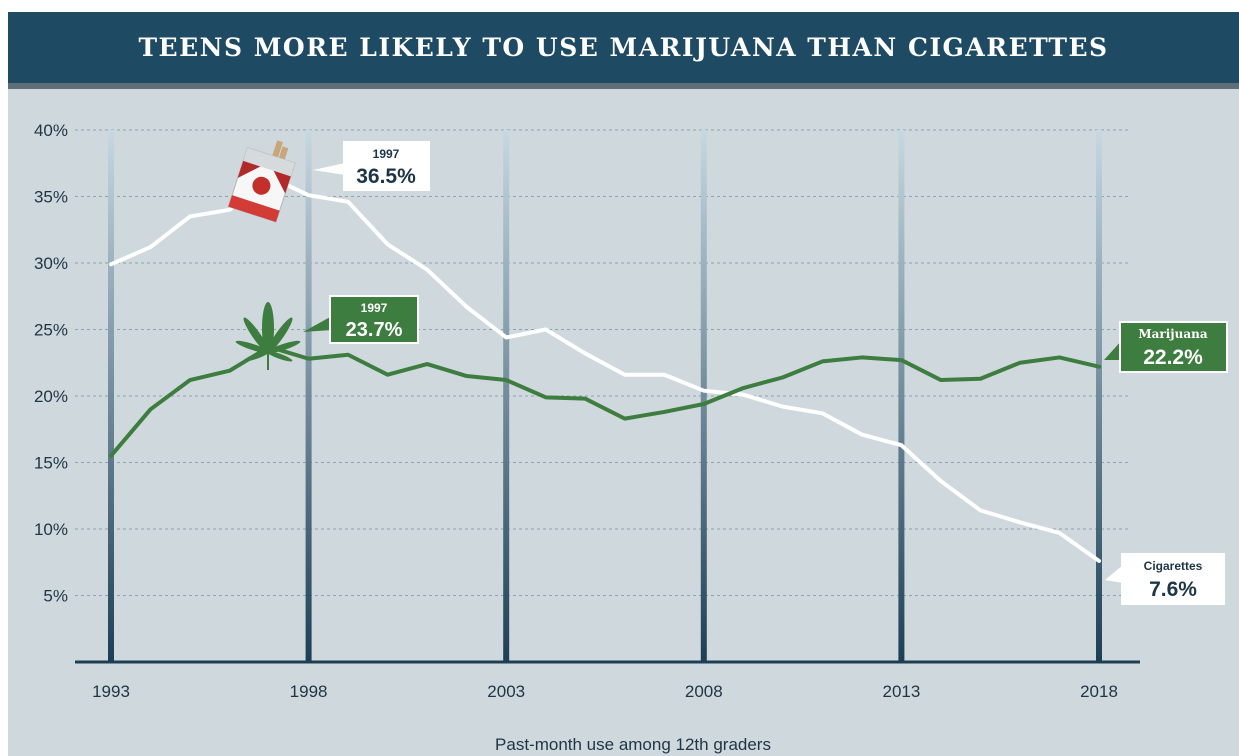 Image resolution: width=1239 pixels, height=756 pixels. I want to click on x-tick-label: 2013, so click(901, 691).